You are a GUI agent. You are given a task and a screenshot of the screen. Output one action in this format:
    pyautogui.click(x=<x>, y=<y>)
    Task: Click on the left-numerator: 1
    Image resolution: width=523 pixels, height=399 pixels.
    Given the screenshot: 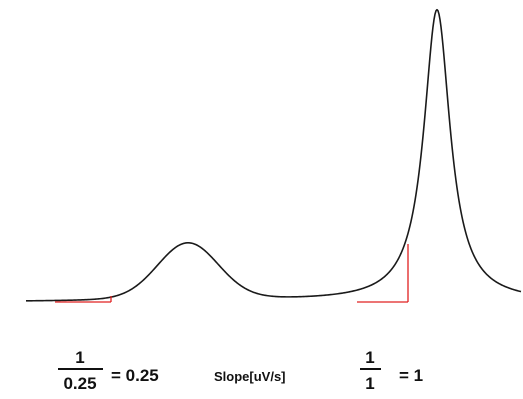 What is the action you would take?
    pyautogui.click(x=79, y=357)
    